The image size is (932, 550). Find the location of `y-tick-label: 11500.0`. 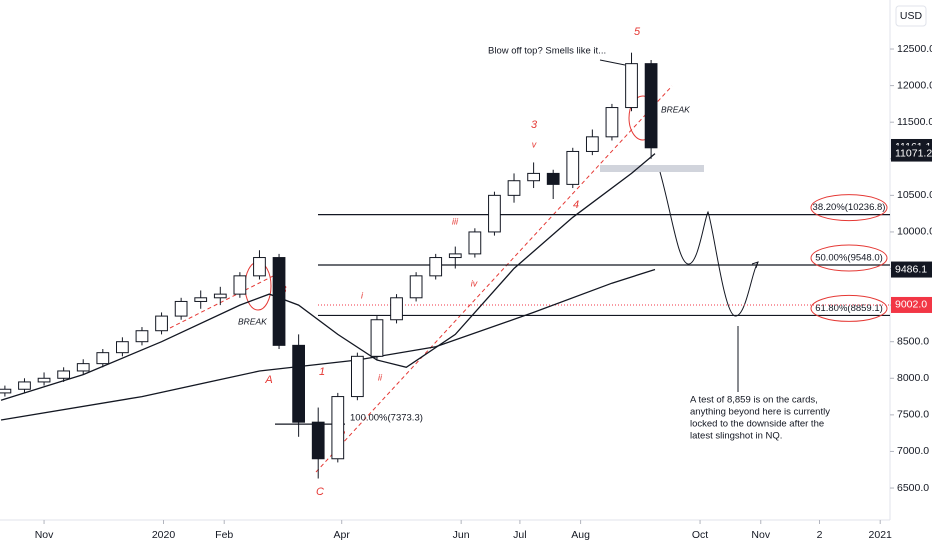

y-tick-label: 11500.0 is located at coordinates (914, 122).